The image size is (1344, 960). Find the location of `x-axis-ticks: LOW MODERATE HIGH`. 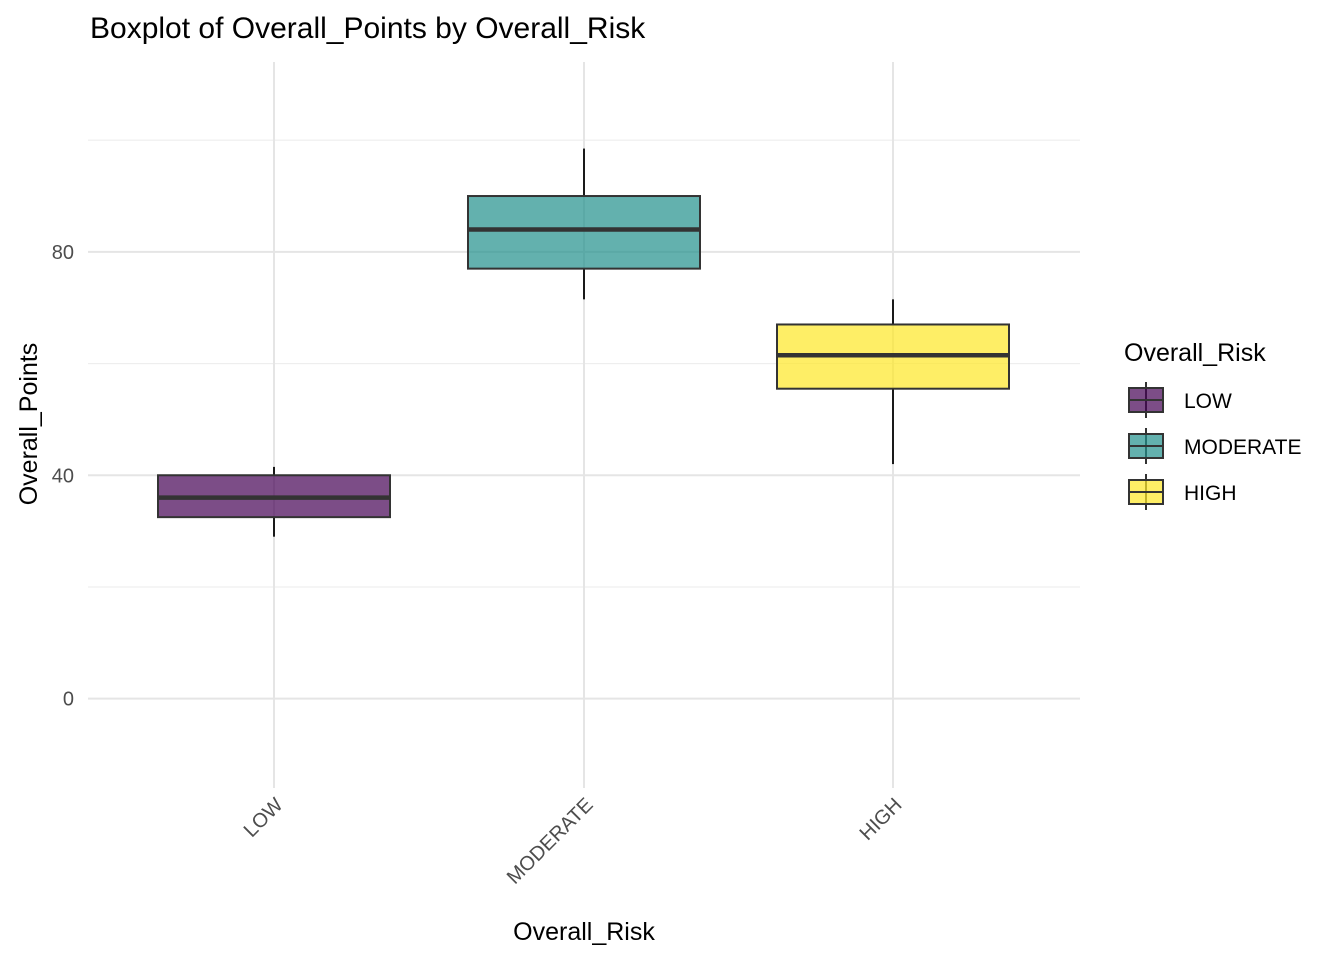

x-axis-ticks: LOW MODERATE HIGH is located at coordinates (573, 841).